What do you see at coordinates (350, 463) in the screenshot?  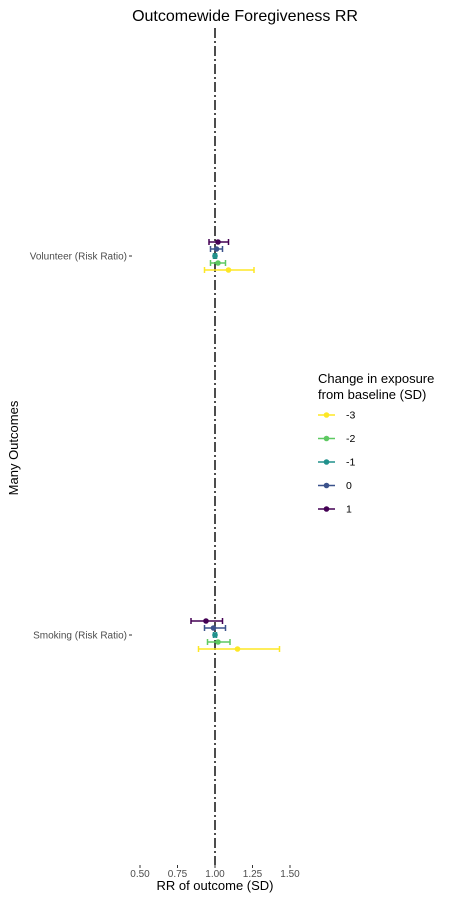 I see `legend-label: -1` at bounding box center [350, 463].